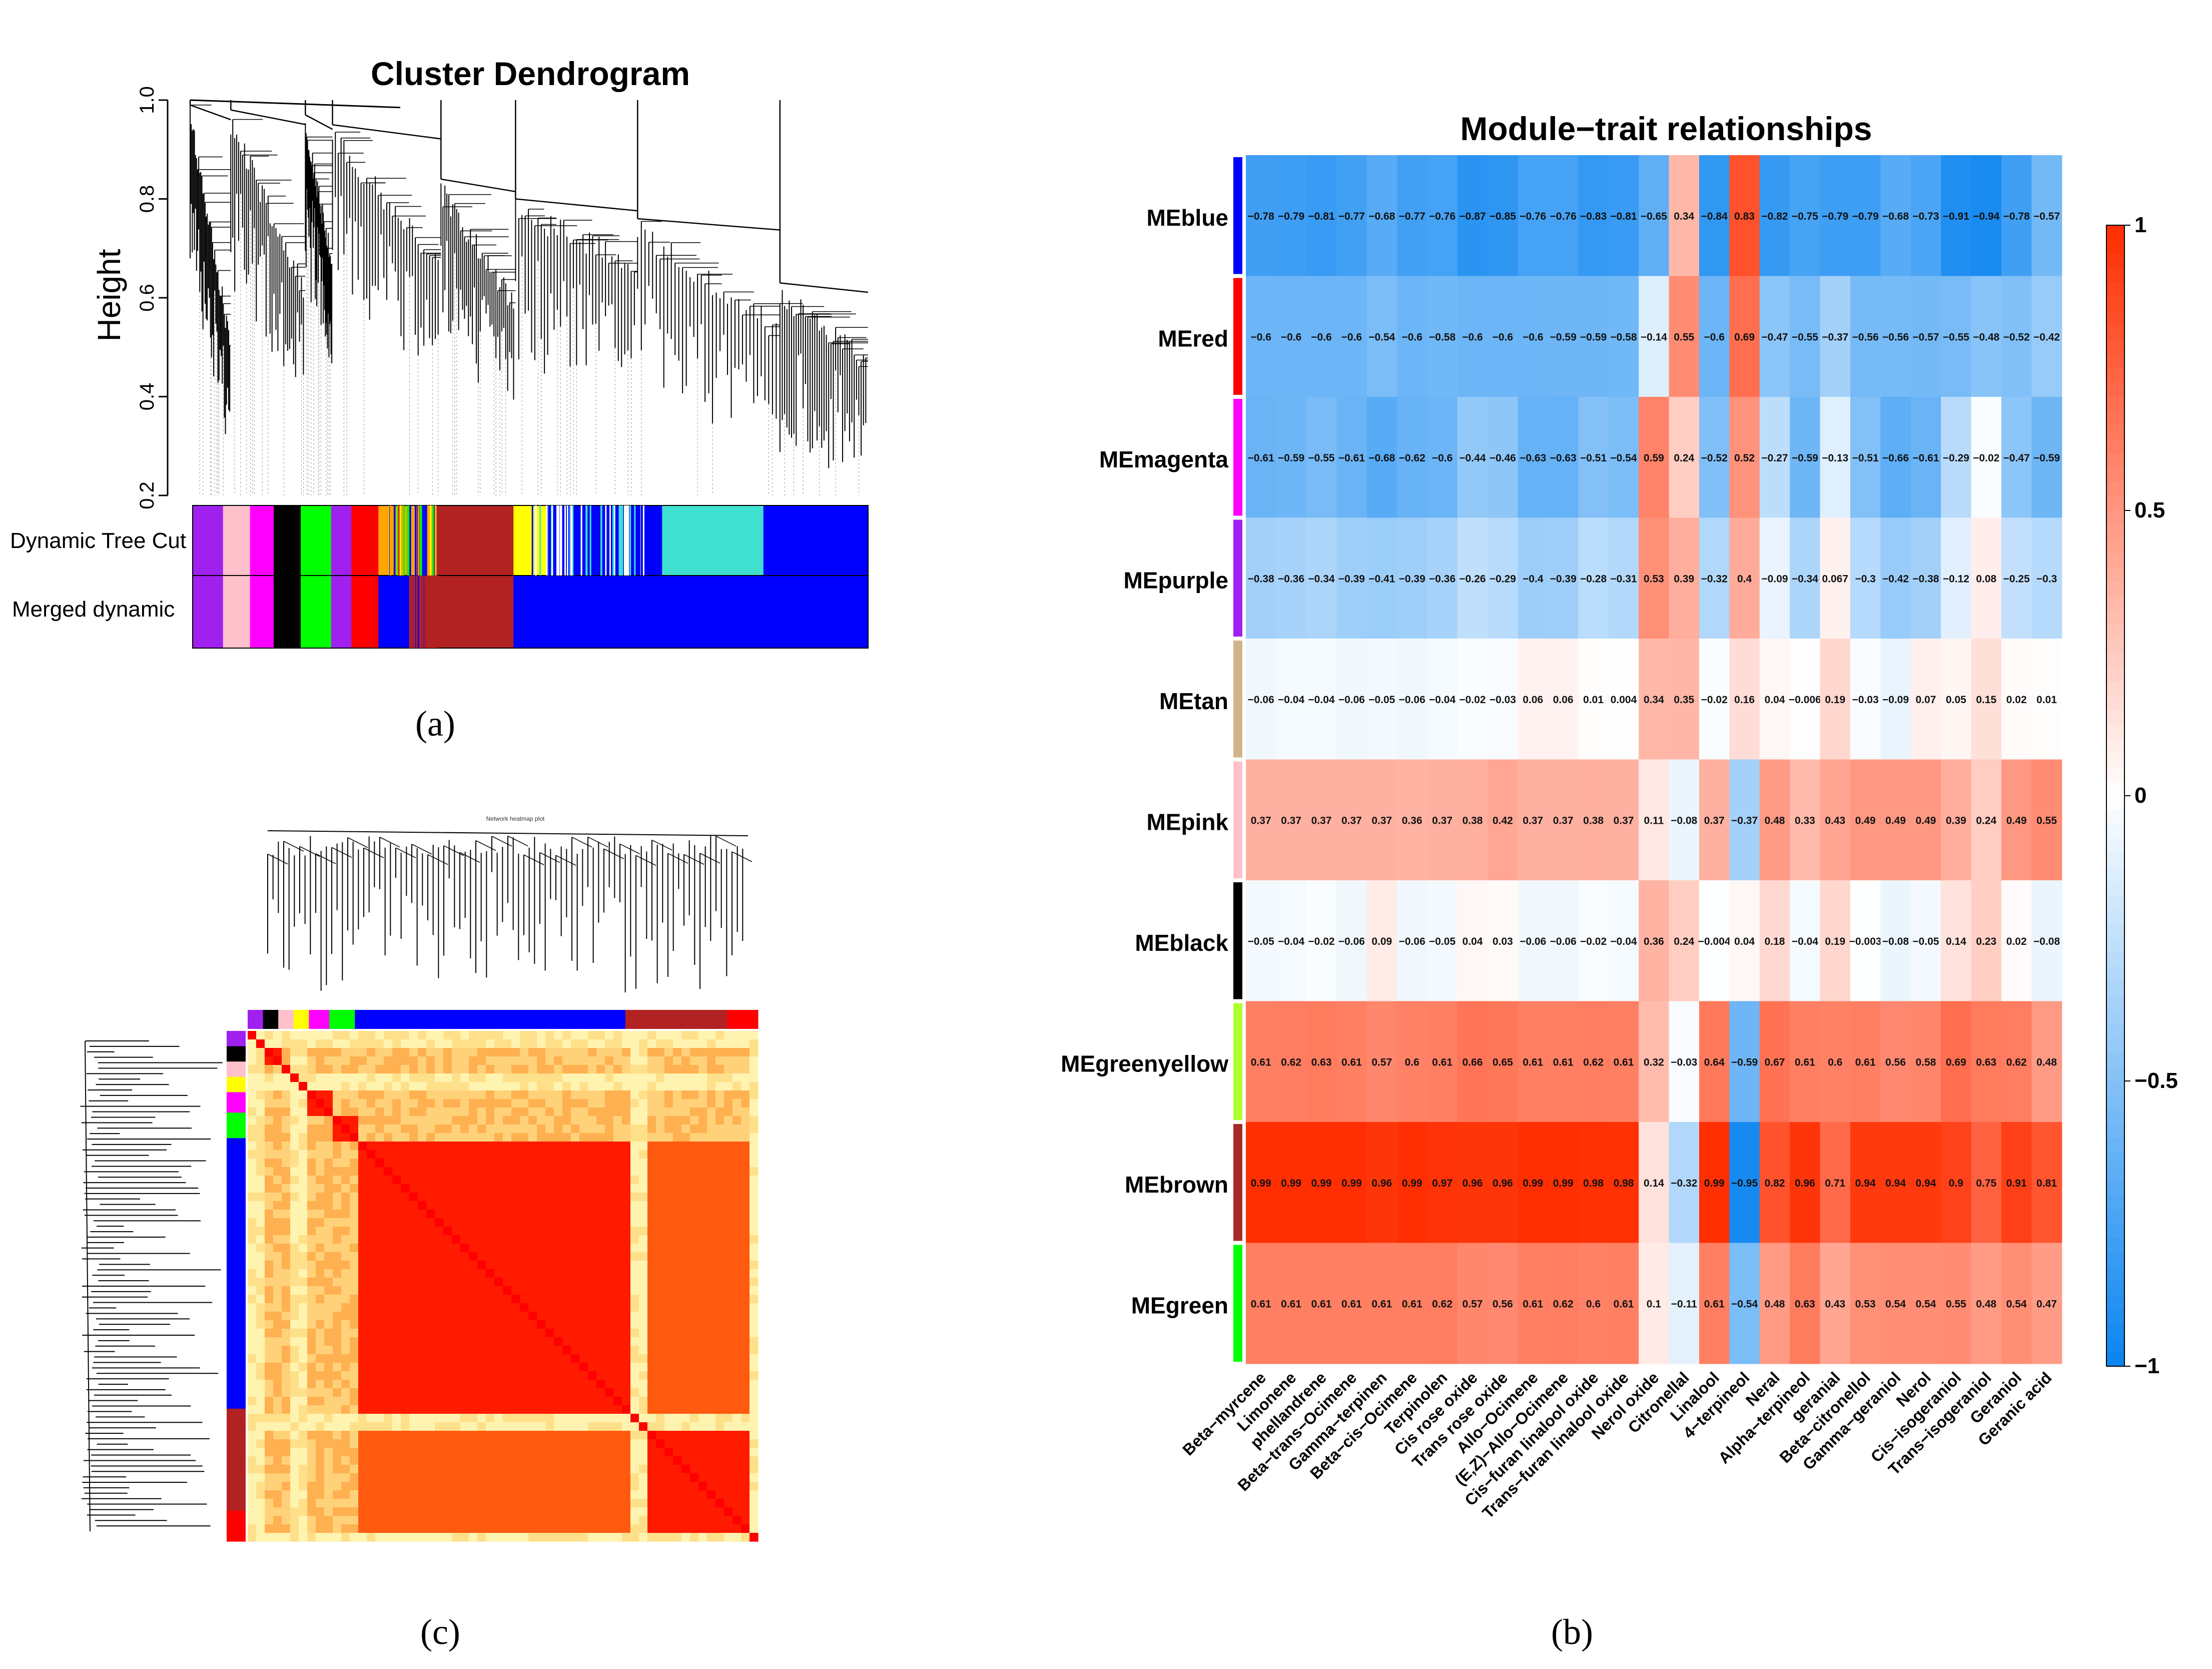 The width and height of the screenshot is (2212, 1669). I want to click on left-module-segment, so click(236, 1526).